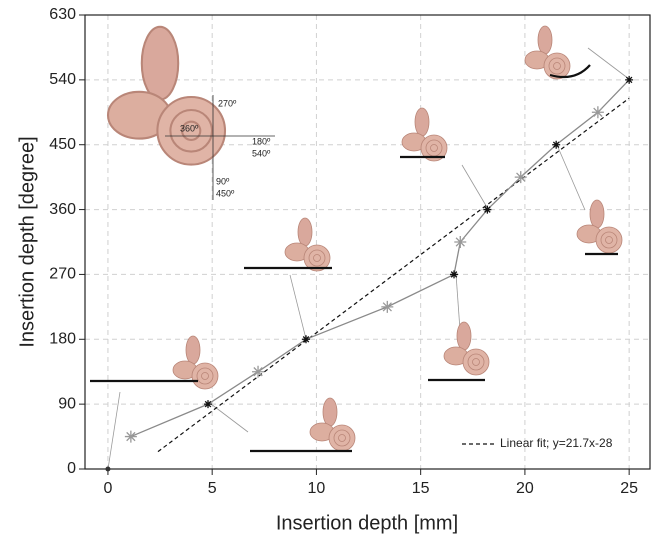 The width and height of the screenshot is (659, 547). Describe the element at coordinates (62, 14) in the screenshot. I see `y-tick-label: 630` at that location.